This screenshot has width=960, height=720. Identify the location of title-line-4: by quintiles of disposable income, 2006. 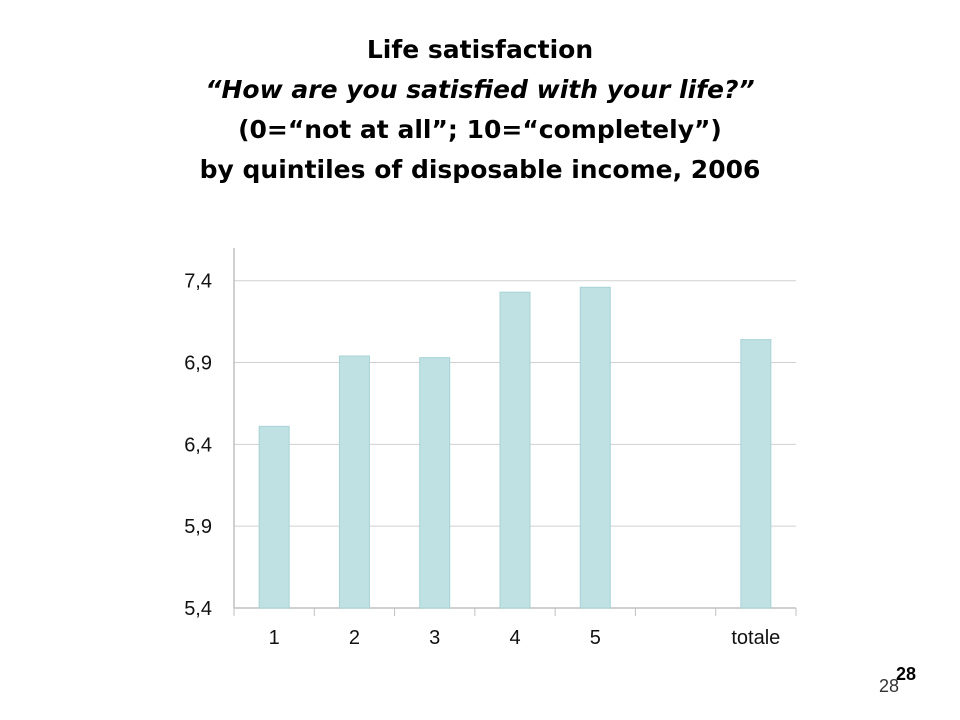
(480, 169).